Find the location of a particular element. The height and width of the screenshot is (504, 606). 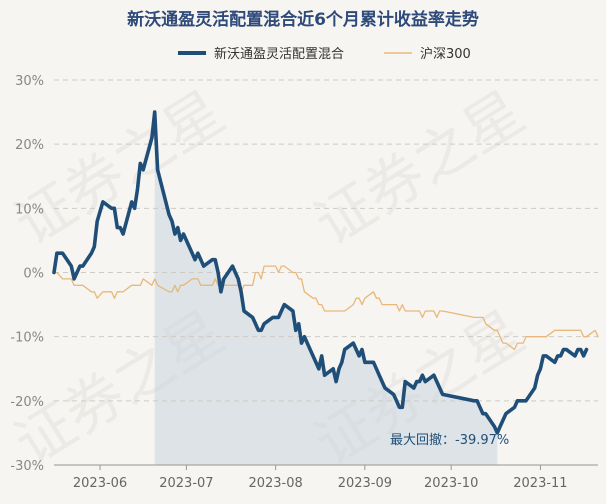

y-tick-label: 10% is located at coordinates (29, 209).